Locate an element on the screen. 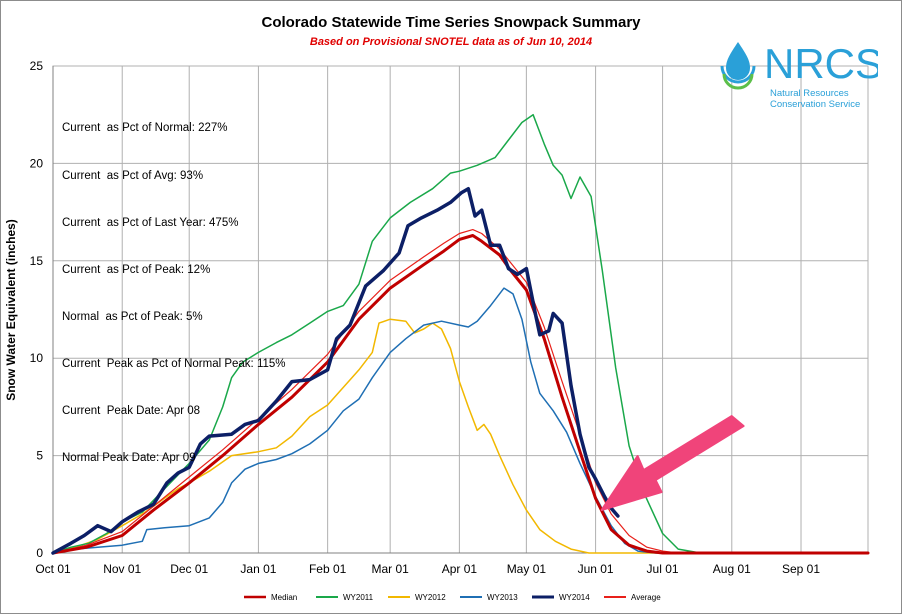  y-axis-label: Snow Water Equivalent (inches) is located at coordinates (11, 310).